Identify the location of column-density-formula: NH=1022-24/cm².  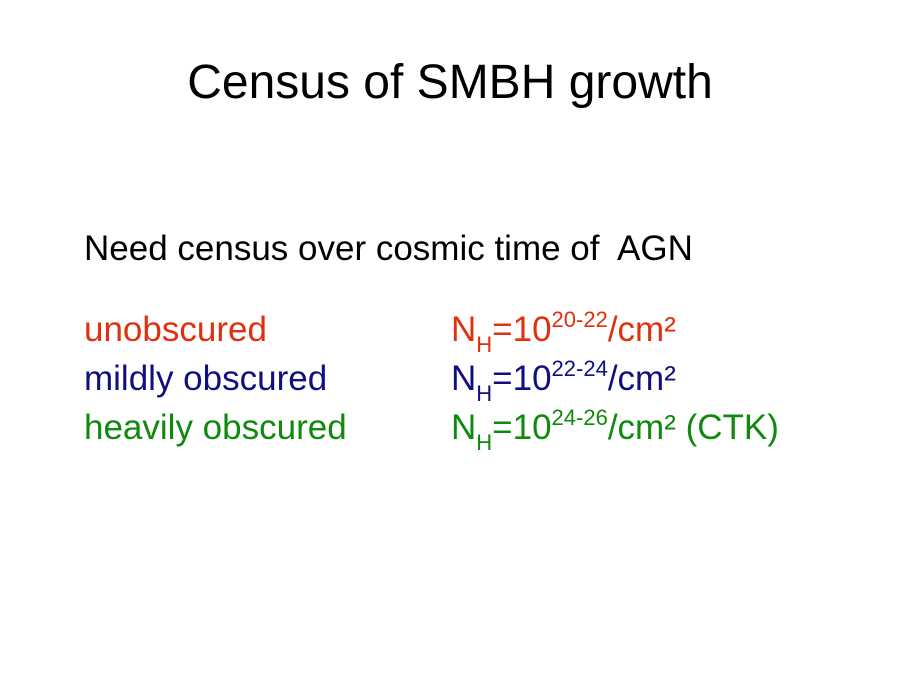
(563, 380).